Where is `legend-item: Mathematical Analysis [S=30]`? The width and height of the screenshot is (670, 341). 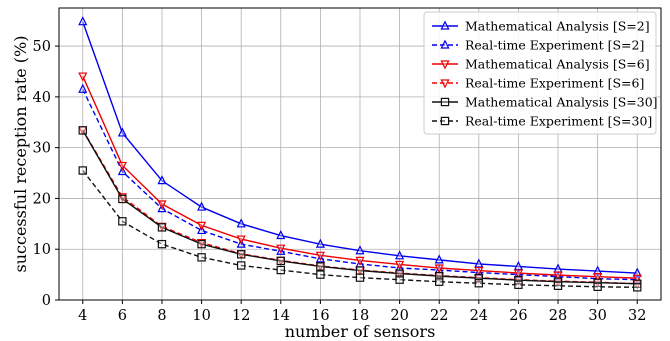 legend-item: Mathematical Analysis [S=30] is located at coordinates (545, 102).